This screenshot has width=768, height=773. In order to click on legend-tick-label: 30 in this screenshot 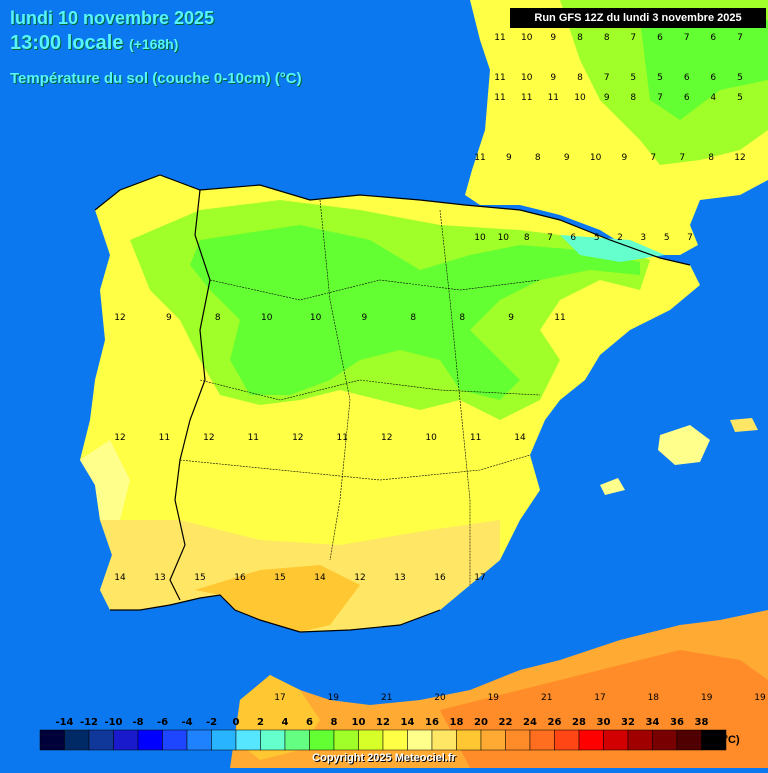, I will do `click(604, 722)`.